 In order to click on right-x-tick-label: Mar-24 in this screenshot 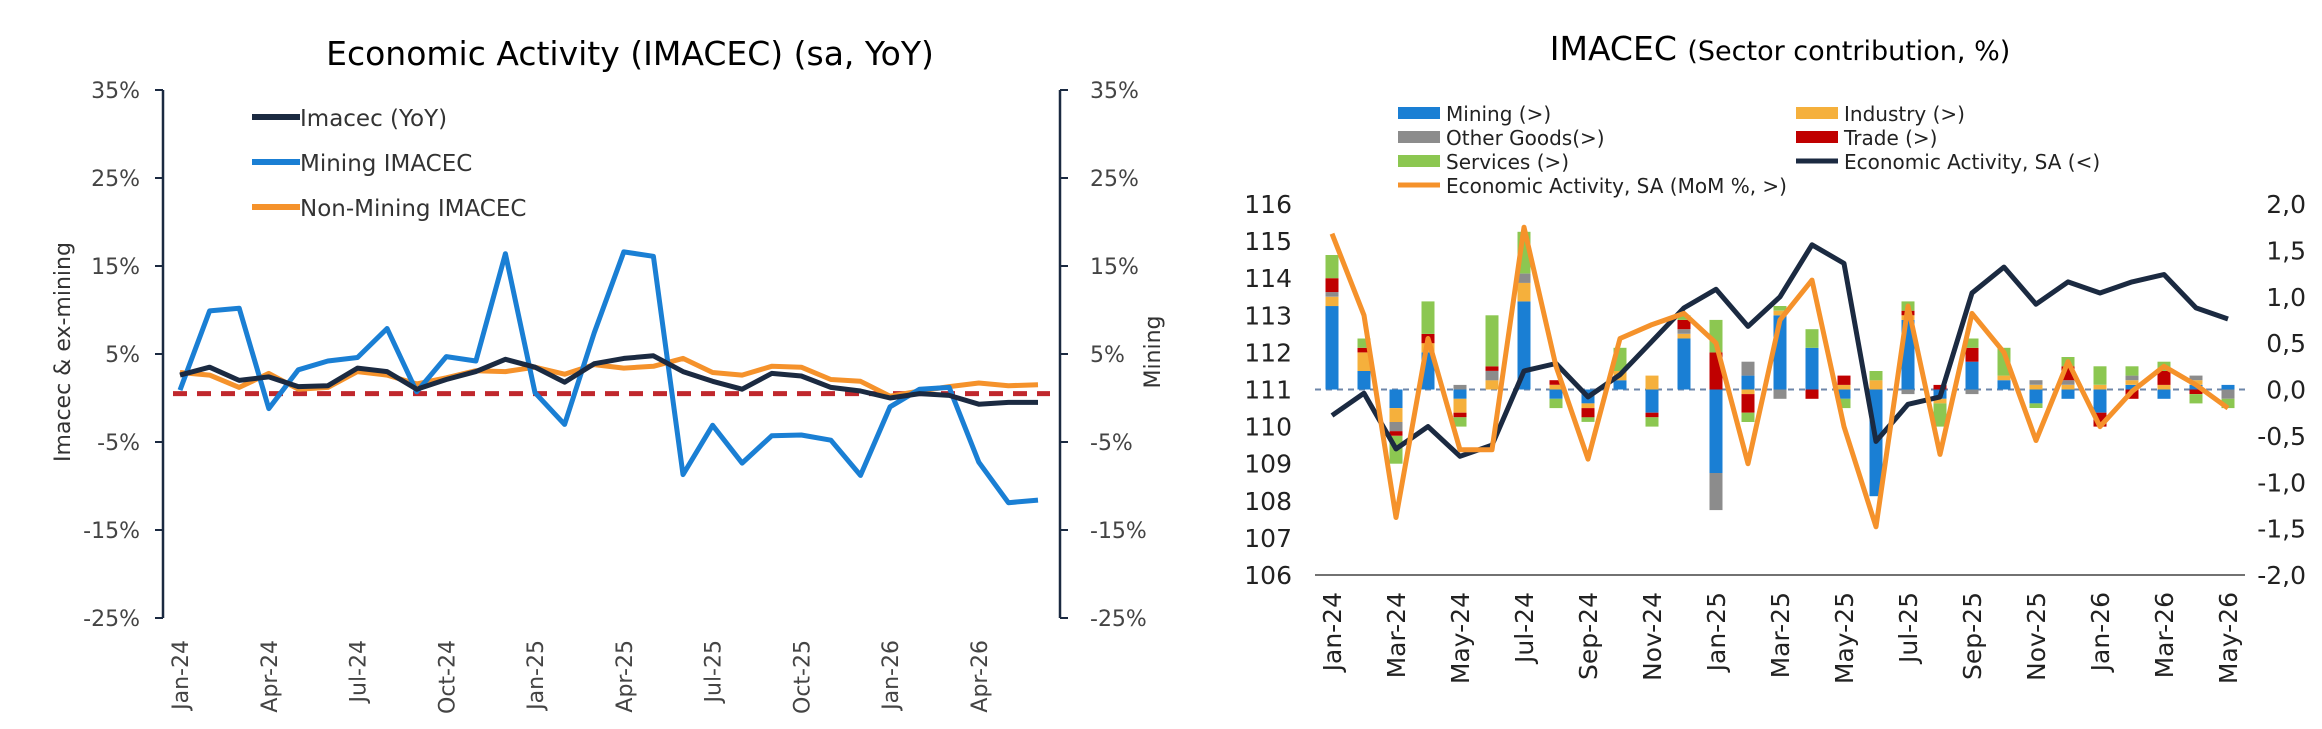, I will do `click(1396, 635)`.